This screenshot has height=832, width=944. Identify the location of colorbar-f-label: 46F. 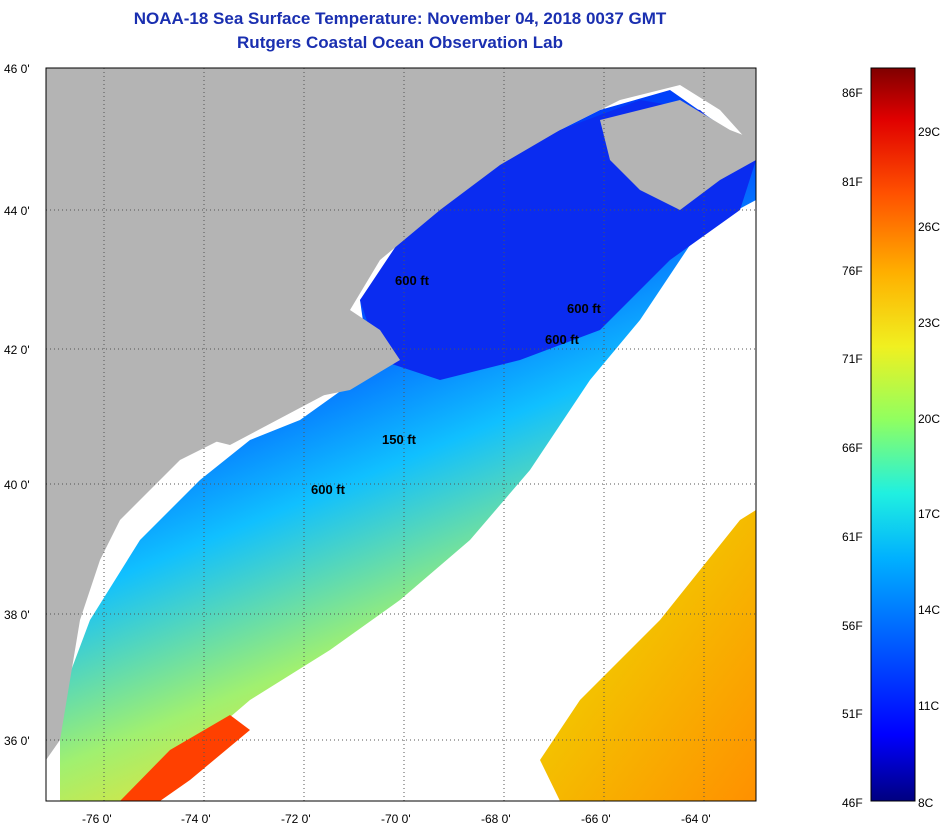
(852, 803).